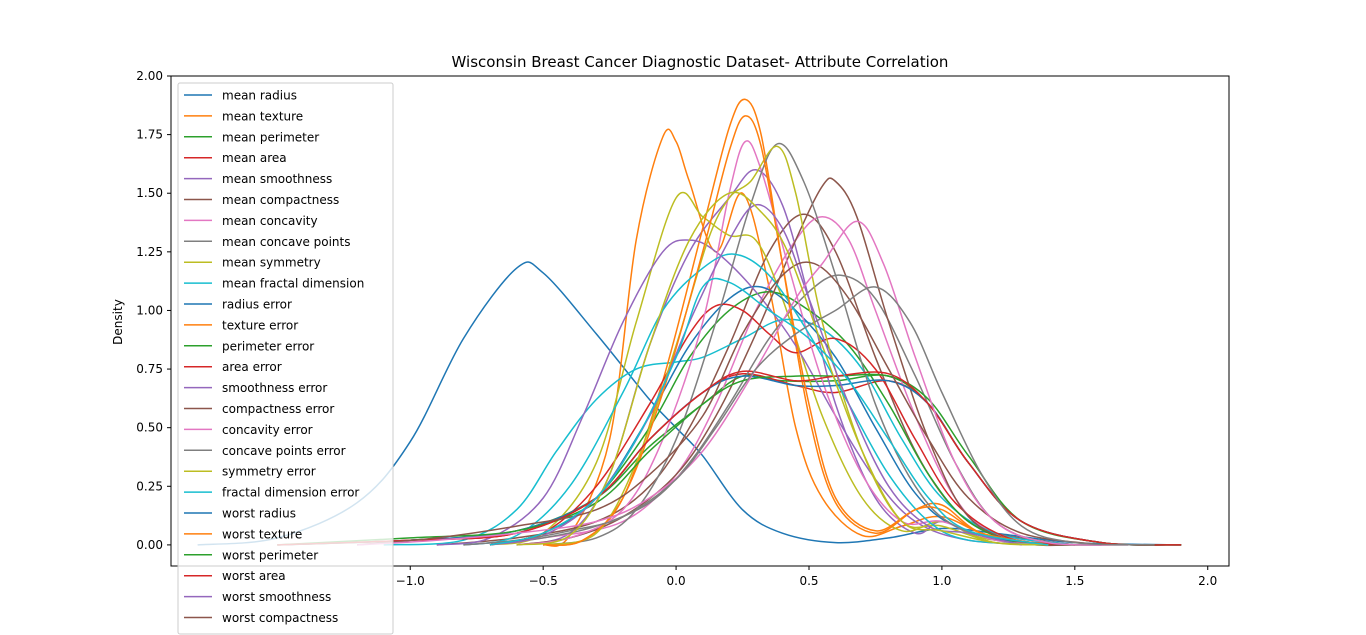  Describe the element at coordinates (149, 486) in the screenshot. I see `y-tick-label: 0.25` at that location.